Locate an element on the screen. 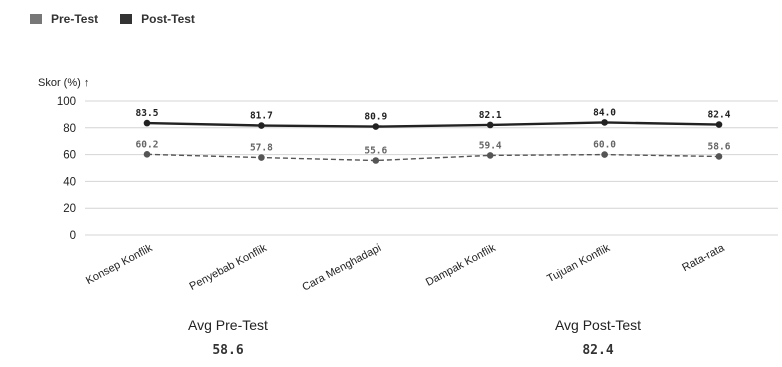  x-tick-label: Tujuan Konflik is located at coordinates (578, 263).